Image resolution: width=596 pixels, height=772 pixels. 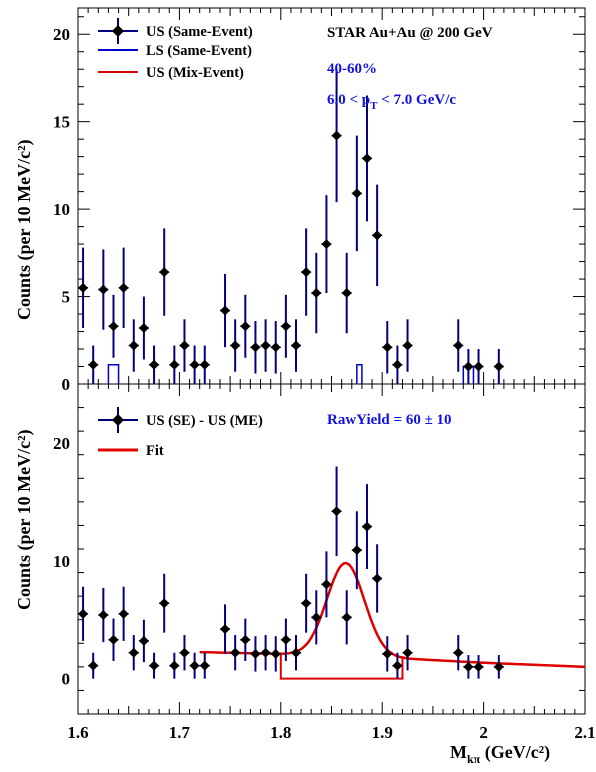 I want to click on x-tick-label: 1.8, so click(x=280, y=732).